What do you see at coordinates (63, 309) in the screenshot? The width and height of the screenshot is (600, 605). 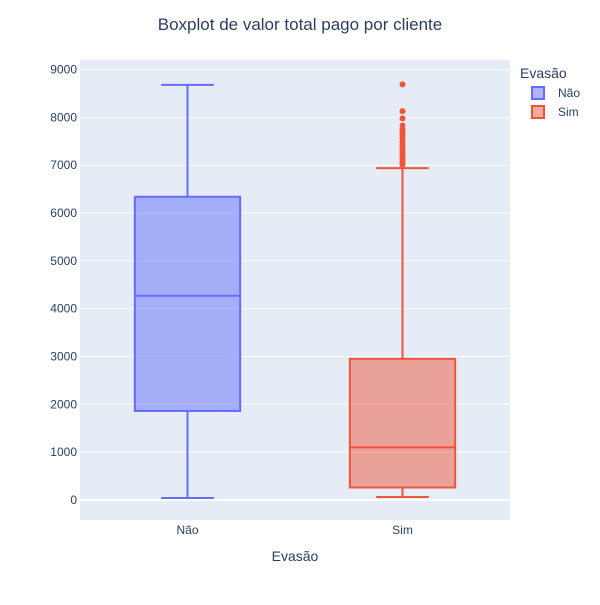 I see `y-tick-label: 4000` at bounding box center [63, 309].